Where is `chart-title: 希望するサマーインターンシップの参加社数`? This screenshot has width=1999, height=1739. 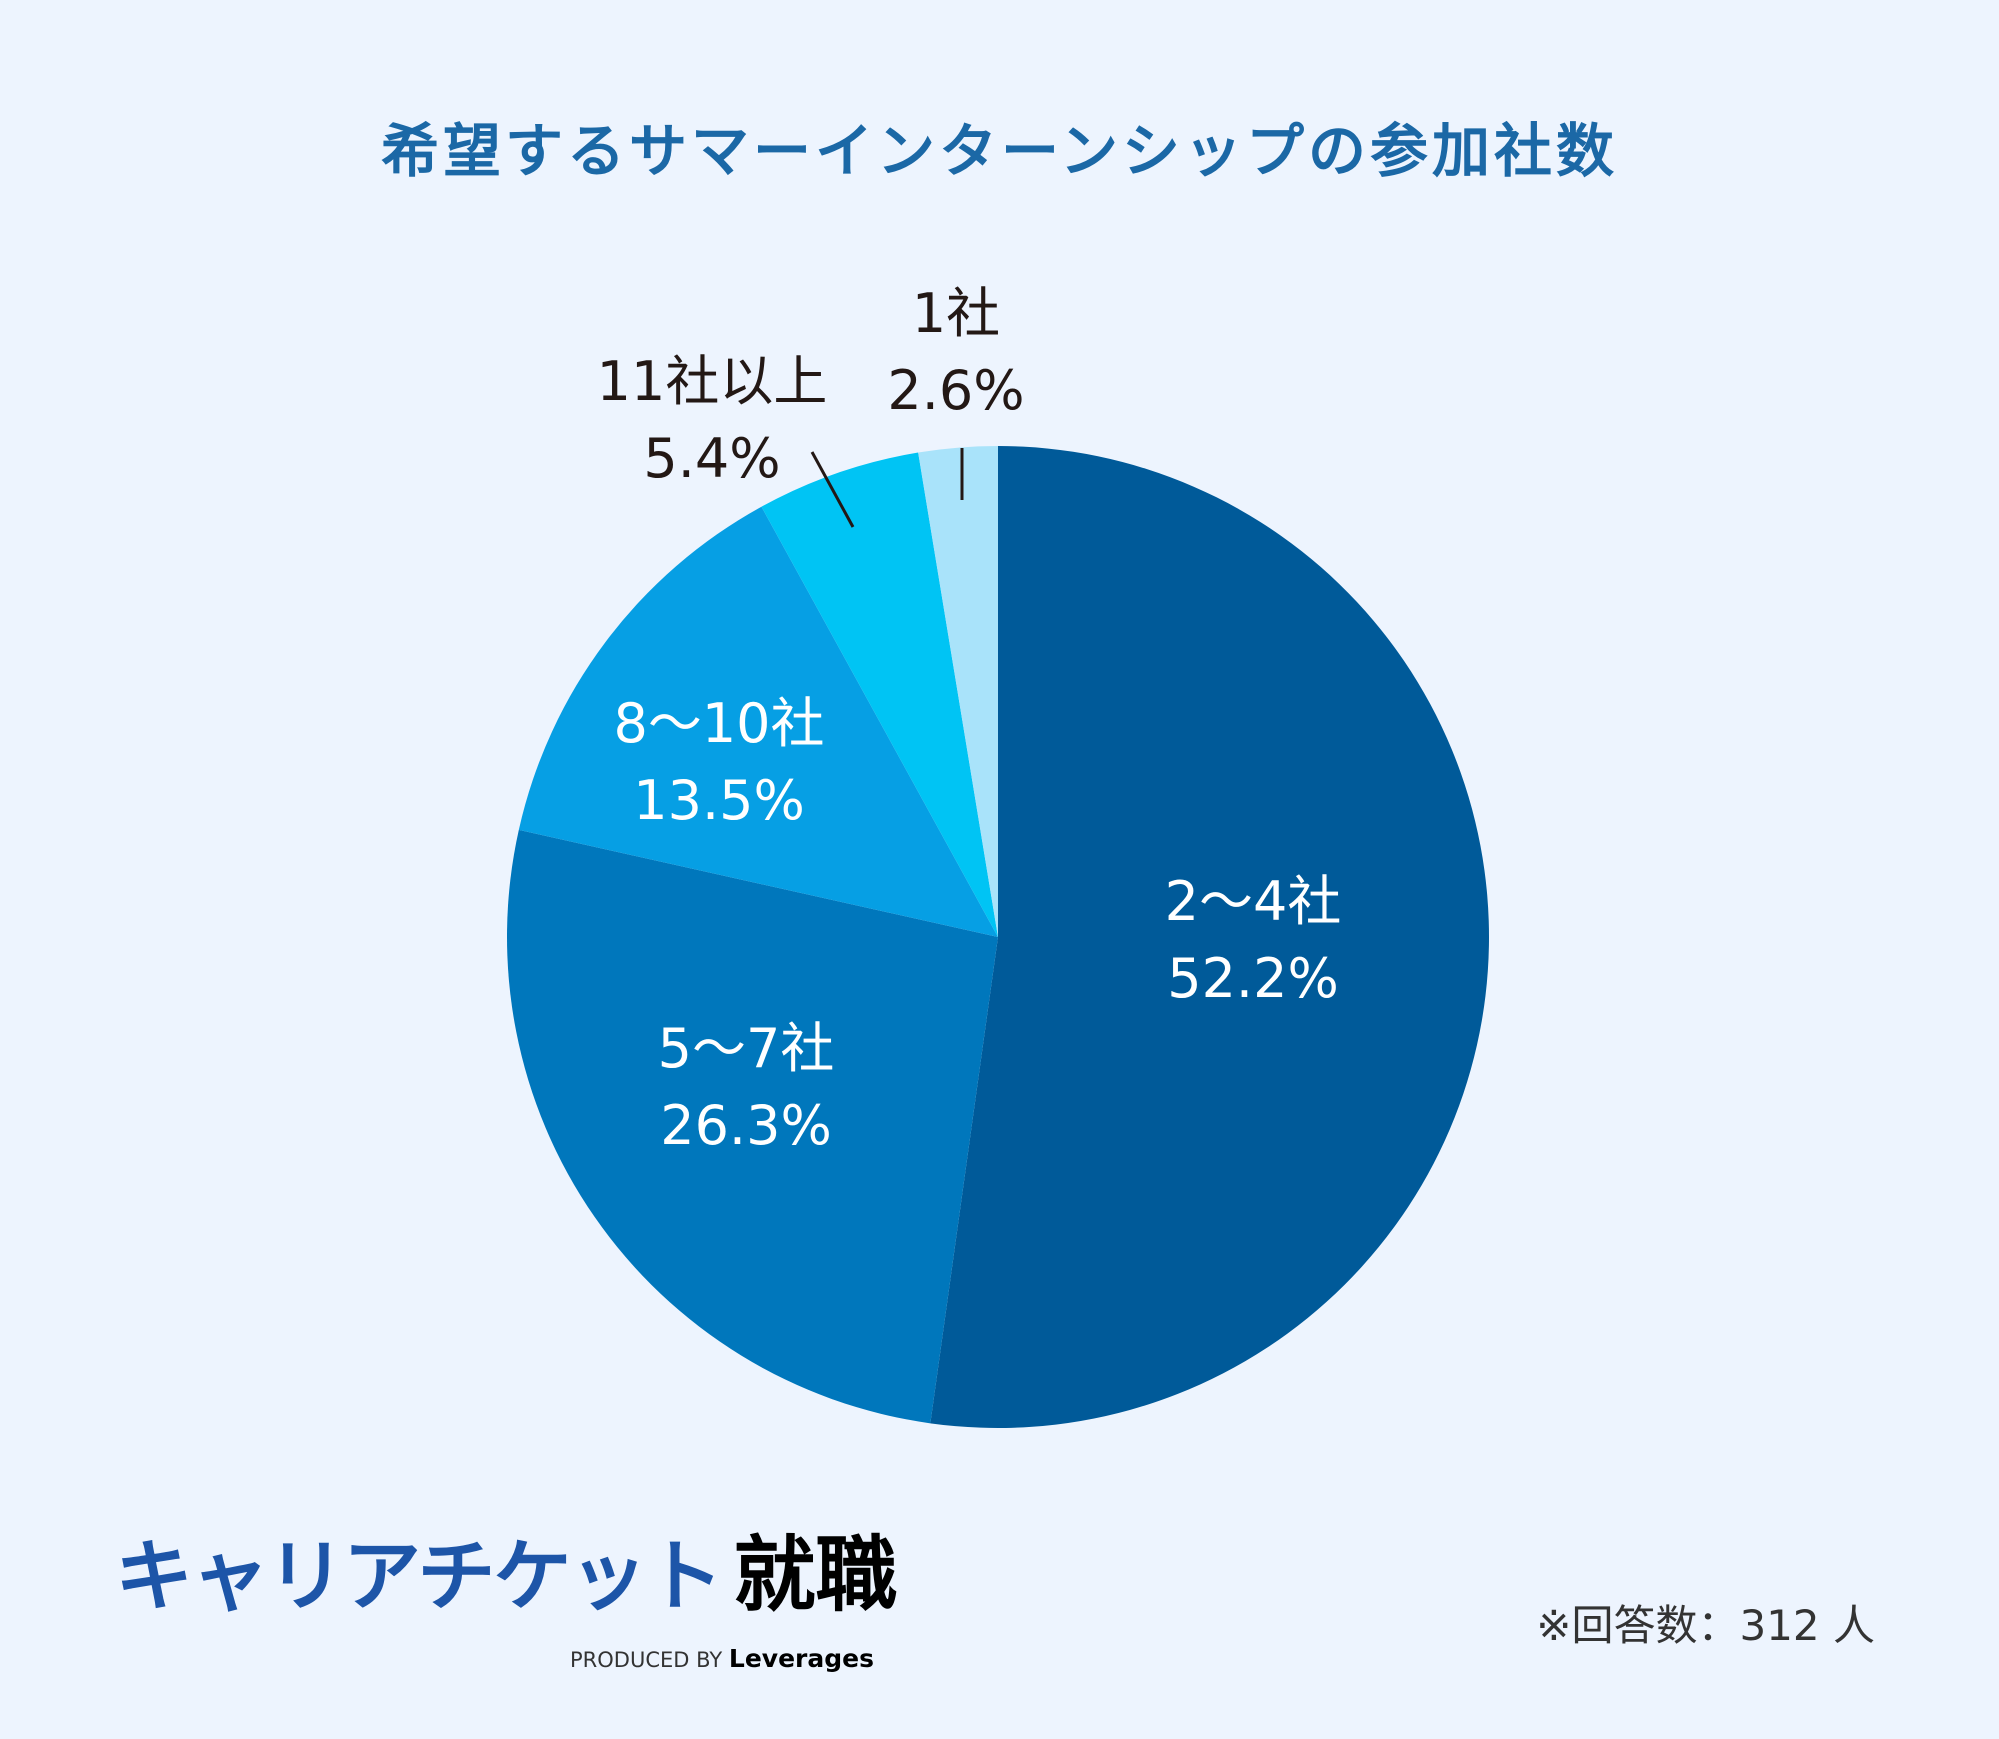
chart-title: 希望するサマーインターンシップの参加社数 is located at coordinates (999, 151).